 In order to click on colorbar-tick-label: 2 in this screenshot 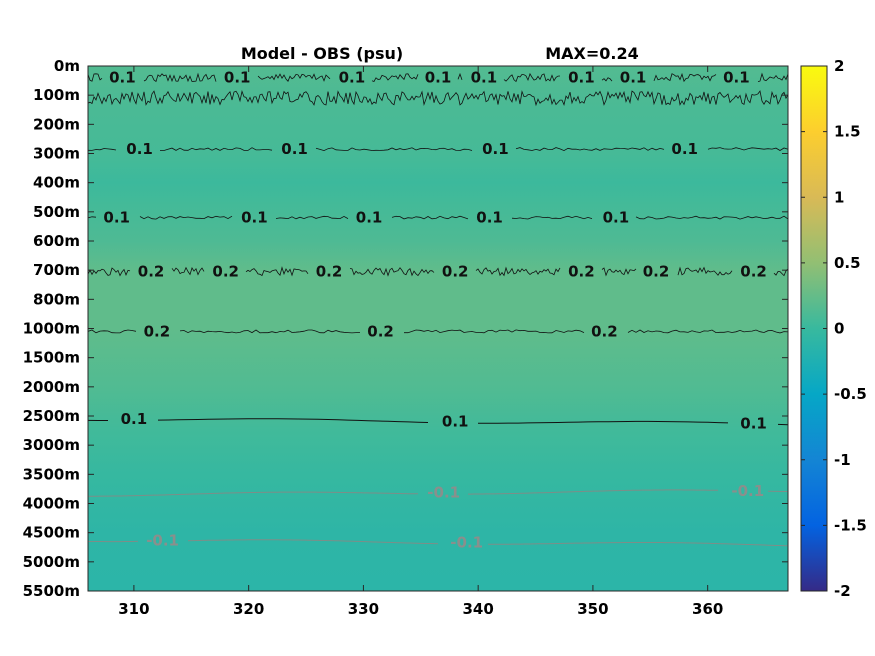, I will do `click(839, 66)`.